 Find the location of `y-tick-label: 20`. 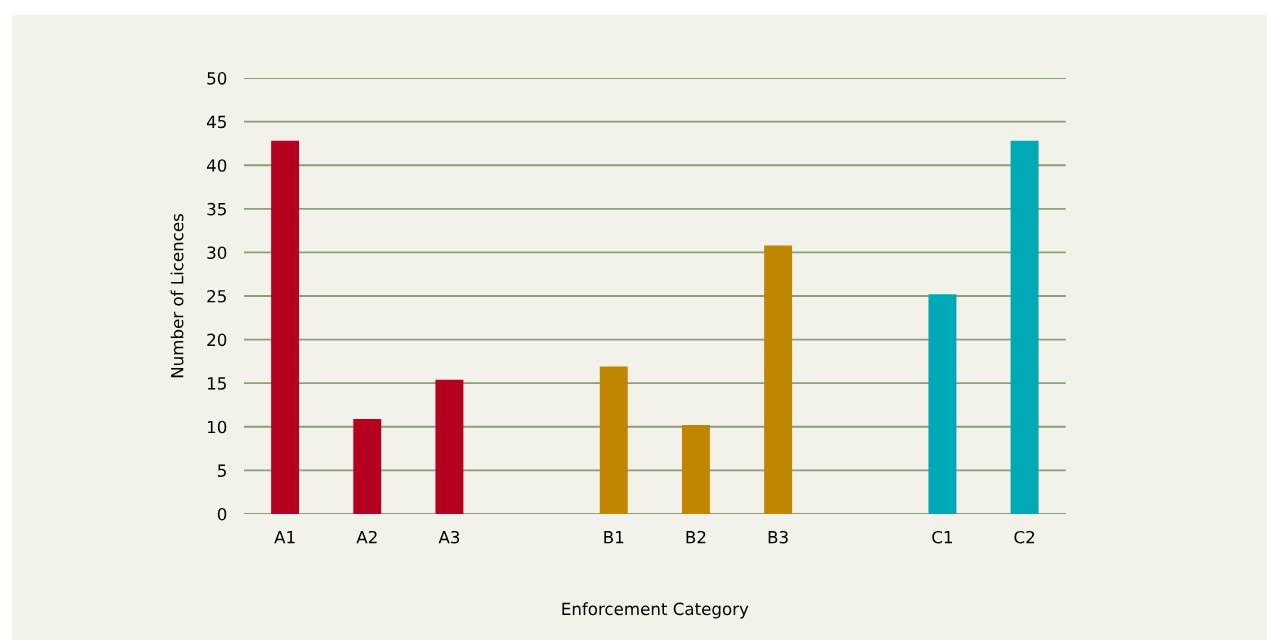

y-tick-label: 20 is located at coordinates (217, 340).